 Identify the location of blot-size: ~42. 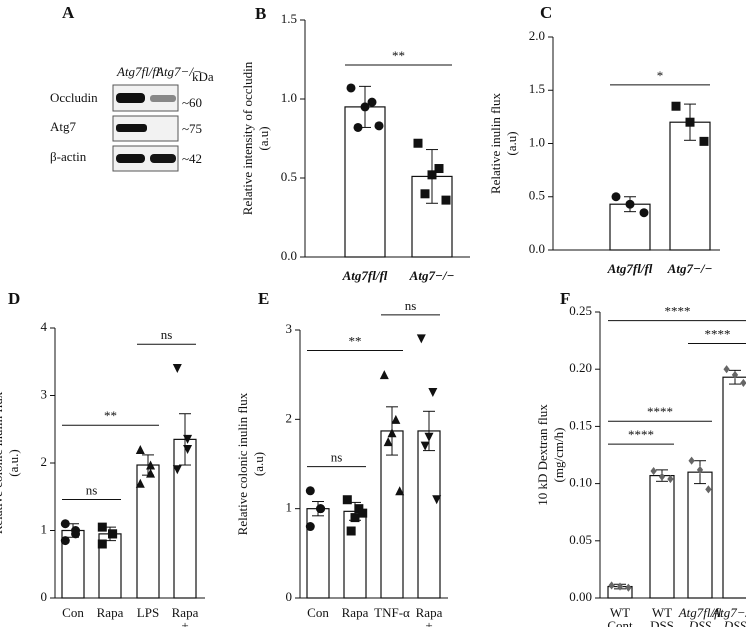
(192, 158).